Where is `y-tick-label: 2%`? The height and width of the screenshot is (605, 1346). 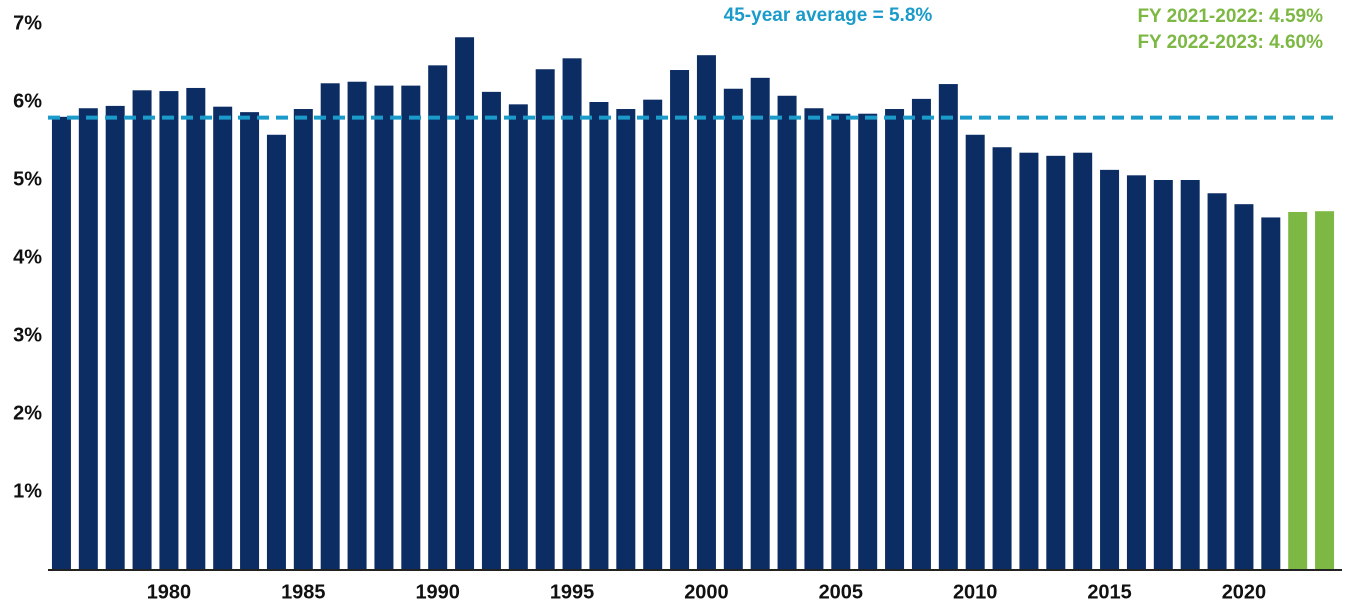 y-tick-label: 2% is located at coordinates (27, 413).